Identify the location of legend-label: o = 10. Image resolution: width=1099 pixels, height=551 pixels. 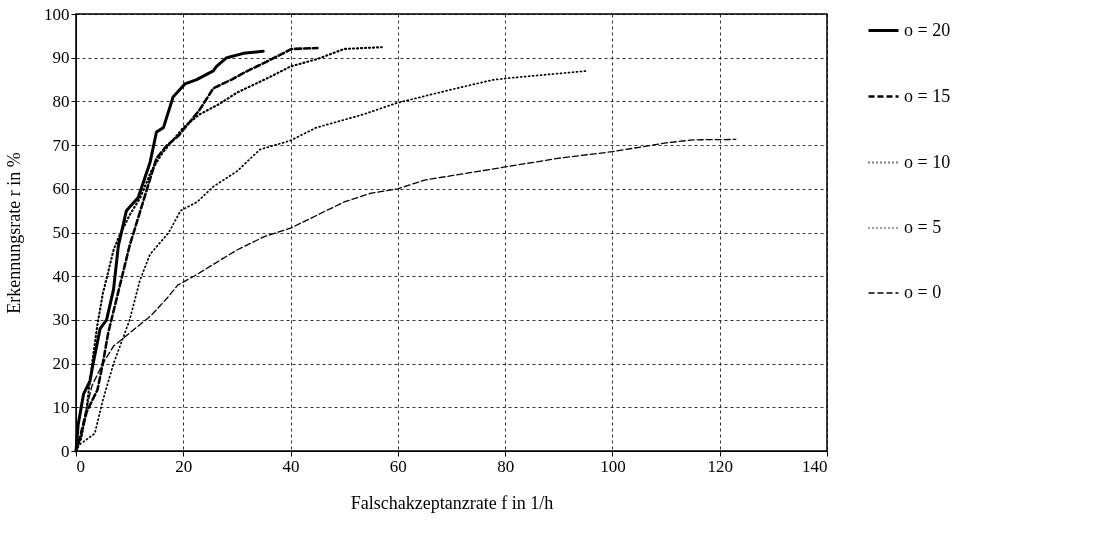
(927, 161).